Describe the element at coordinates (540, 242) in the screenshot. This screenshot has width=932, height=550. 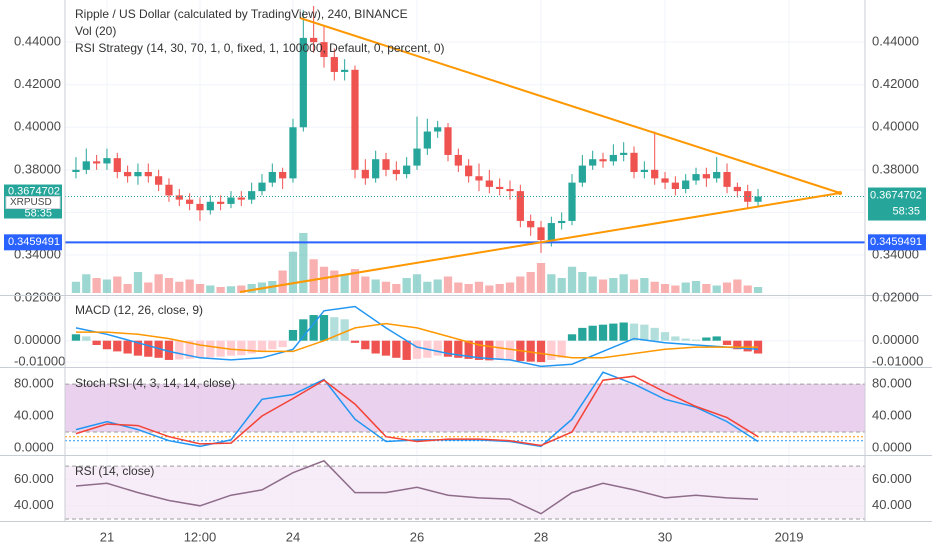
I see `trendline` at that location.